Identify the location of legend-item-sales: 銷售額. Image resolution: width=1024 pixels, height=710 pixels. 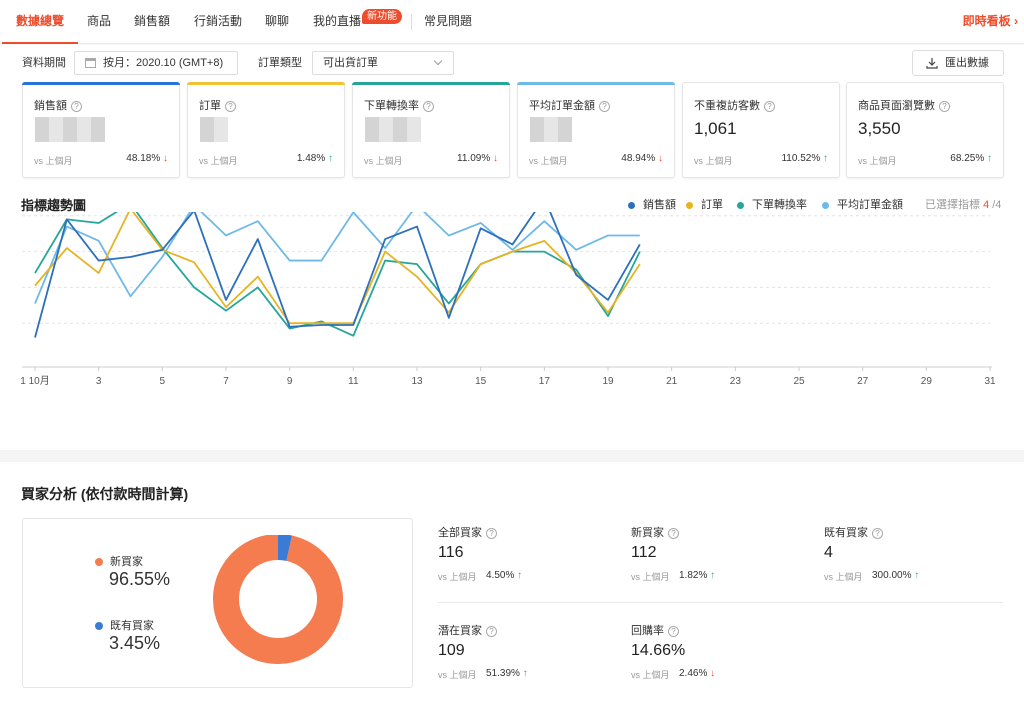
(652, 204).